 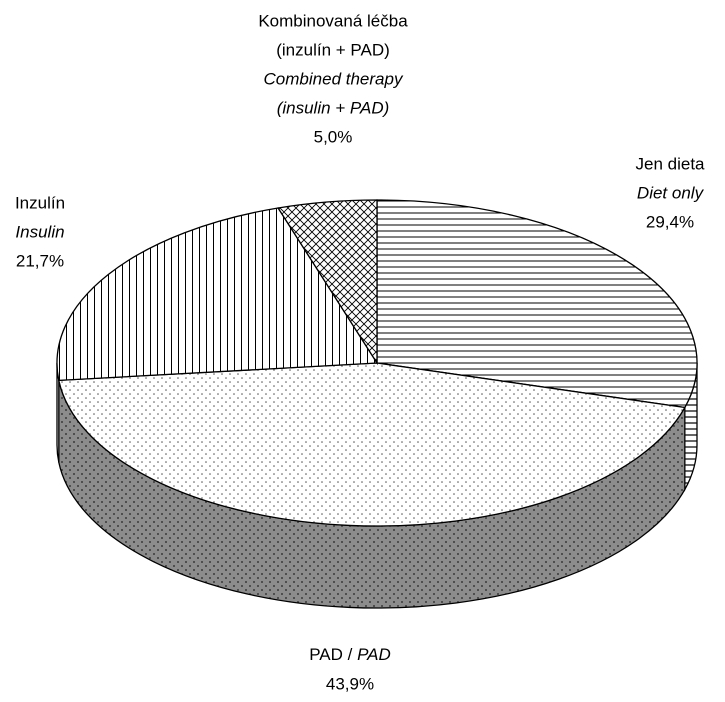 What do you see at coordinates (40, 202) in the screenshot?
I see `label-cs: Inzulín` at bounding box center [40, 202].